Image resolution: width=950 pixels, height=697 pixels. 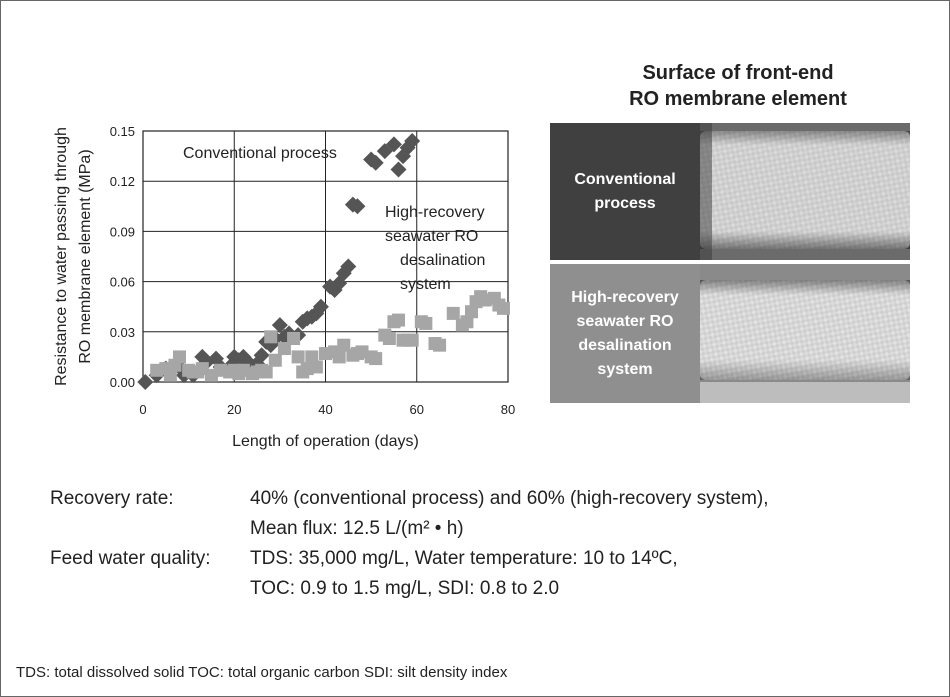 I want to click on high-recovery-label-line-1: High-recovery, so click(x=625, y=297).